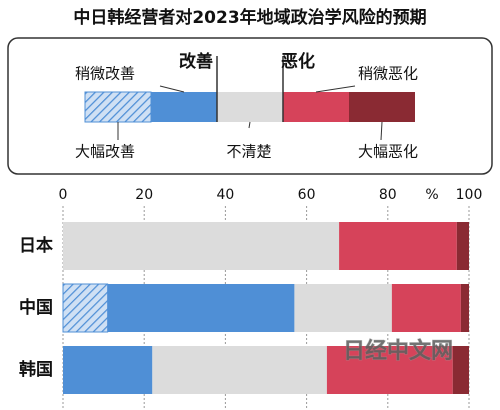 Image resolution: width=500 pixels, height=410 pixels. I want to click on x-tick-label: 60, so click(307, 195).